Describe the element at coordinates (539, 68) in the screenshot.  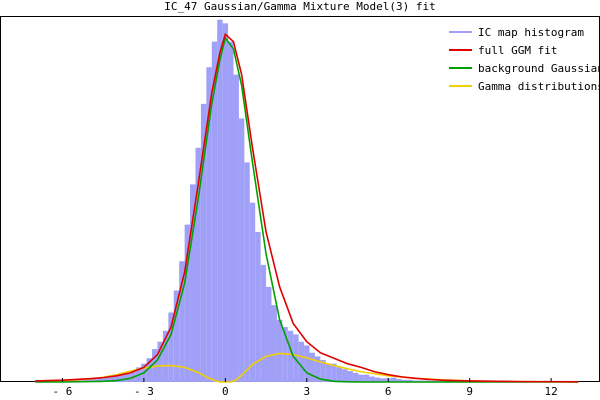
I see `legend-label: background Gaussian` at that location.